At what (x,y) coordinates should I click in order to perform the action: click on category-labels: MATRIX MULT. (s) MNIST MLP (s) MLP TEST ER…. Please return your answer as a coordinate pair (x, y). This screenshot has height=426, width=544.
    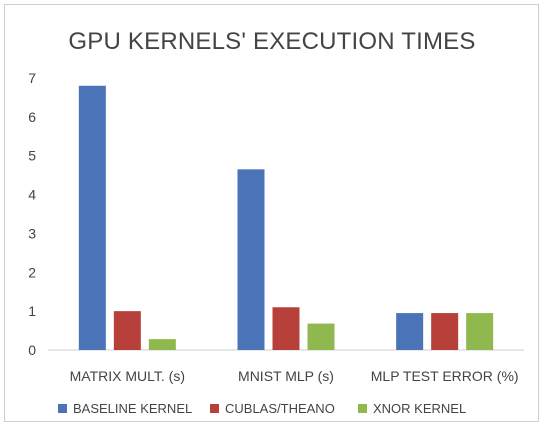
    Looking at the image, I should click on (294, 376).